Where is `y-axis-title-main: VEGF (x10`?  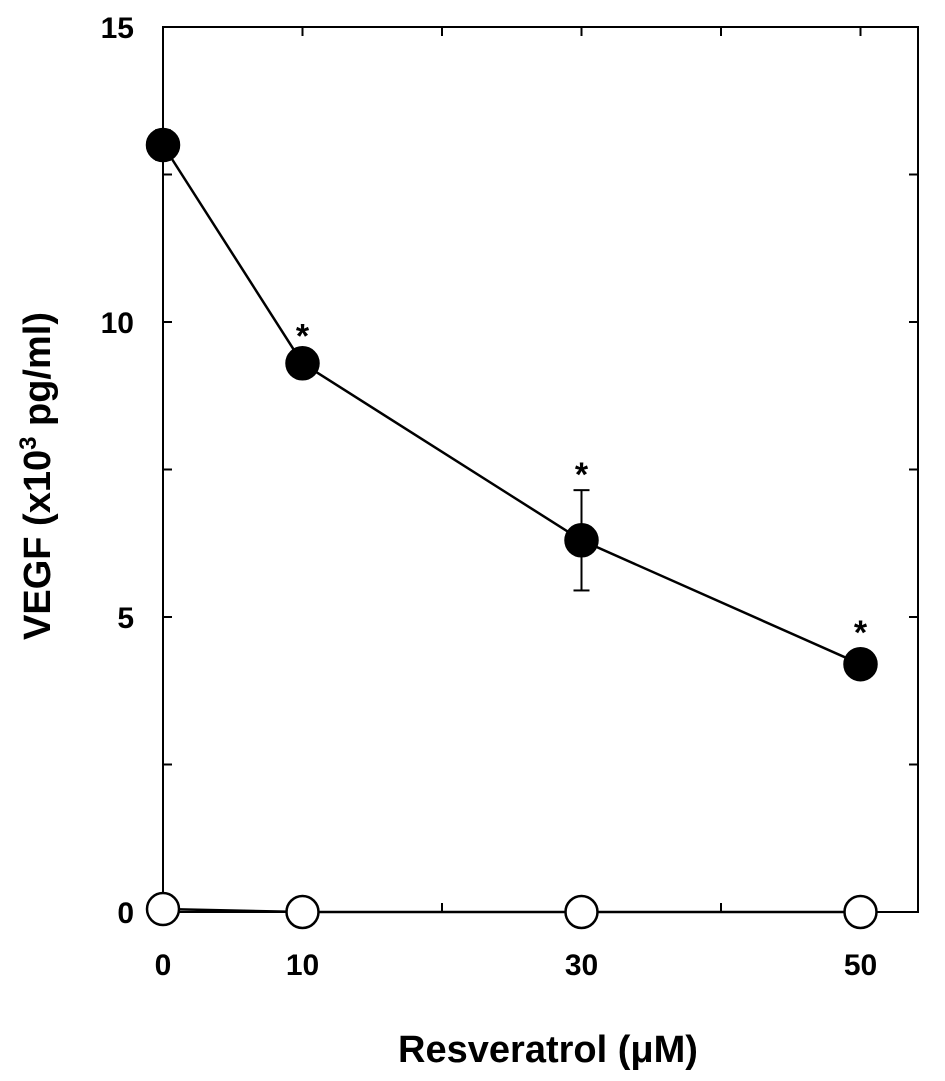
y-axis-title-main: VEGF (x10 is located at coordinates (38, 545).